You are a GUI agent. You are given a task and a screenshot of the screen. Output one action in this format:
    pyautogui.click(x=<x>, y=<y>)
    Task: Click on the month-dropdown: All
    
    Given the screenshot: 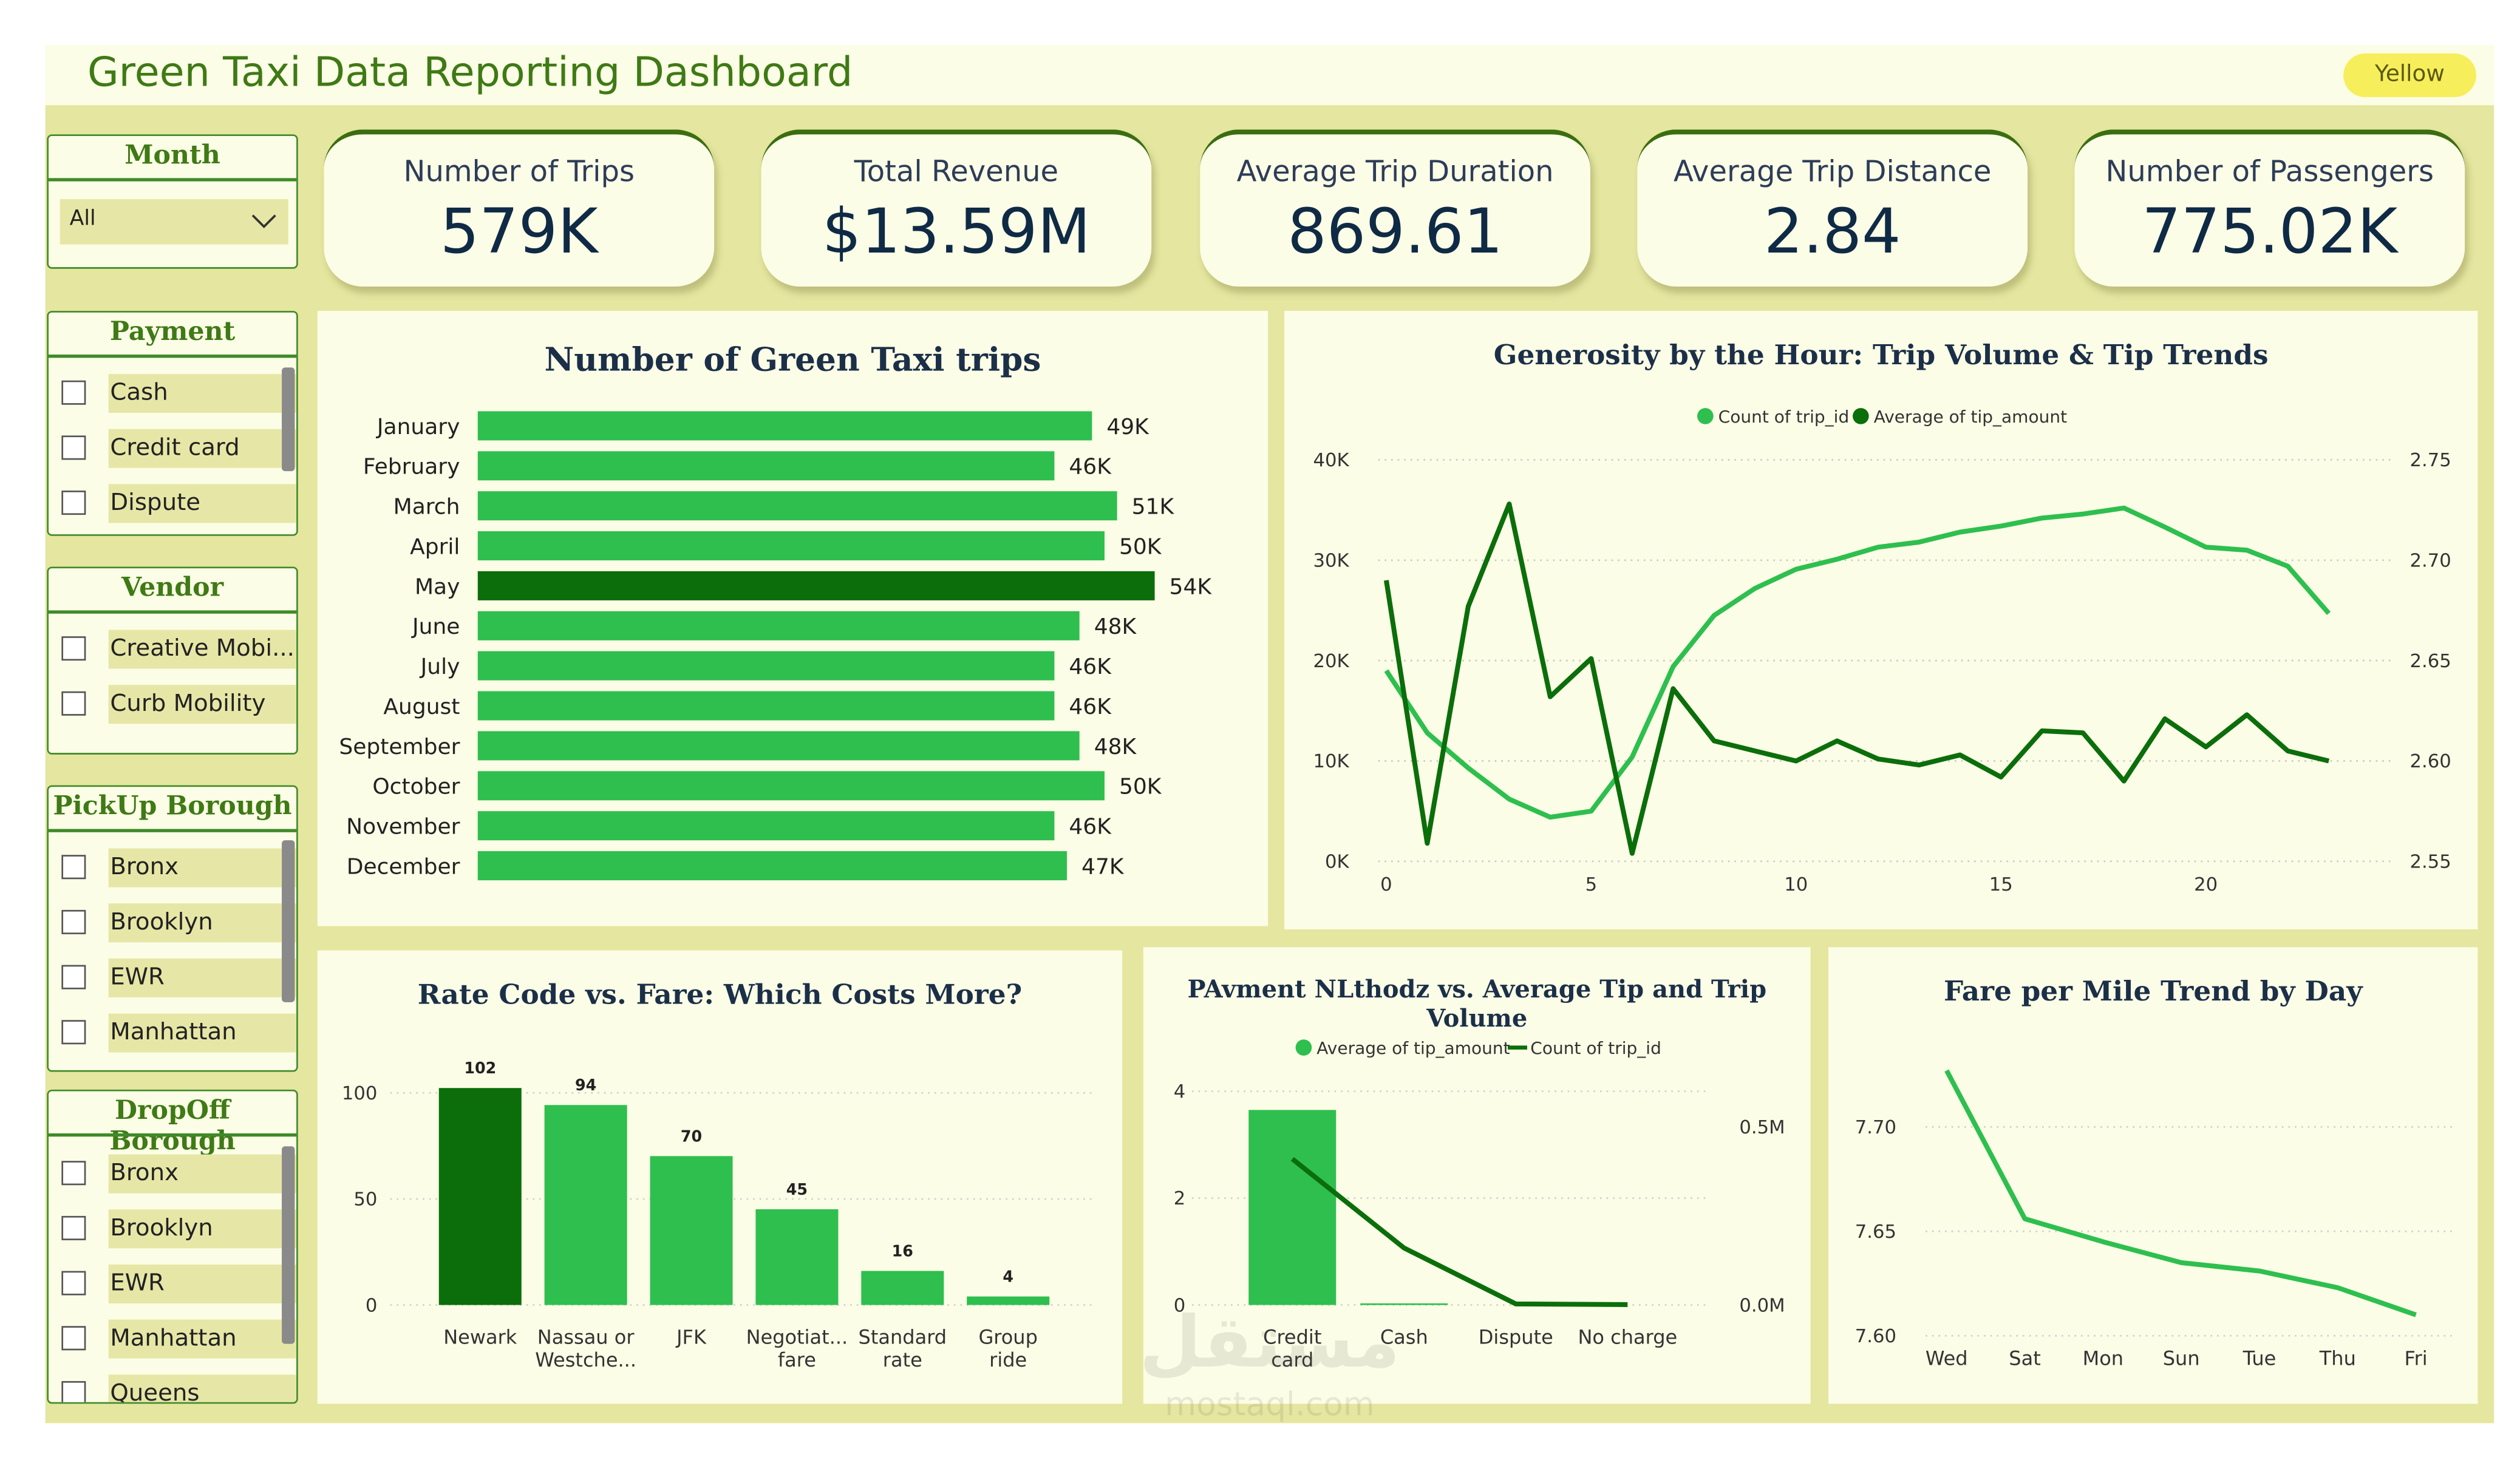 What is the action you would take?
    pyautogui.click(x=174, y=222)
    